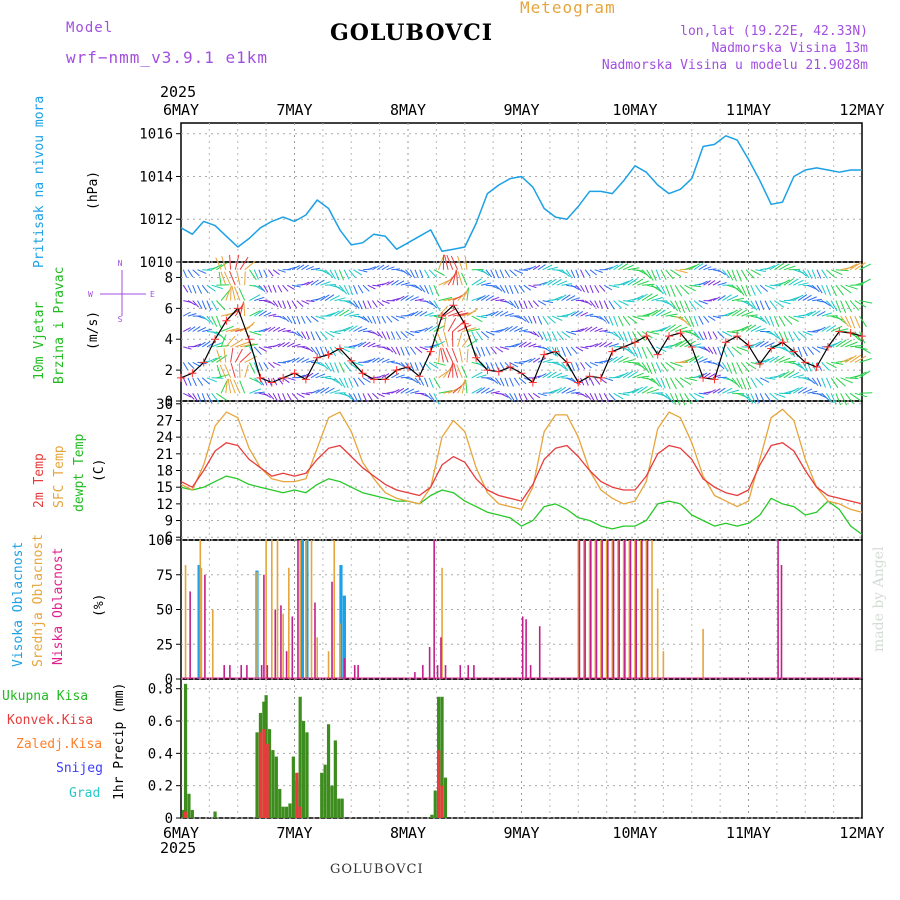 Image resolution: width=900 pixels, height=900 pixels. I want to click on precip-frozen-label: Zaledj.Kisa, so click(59, 744).